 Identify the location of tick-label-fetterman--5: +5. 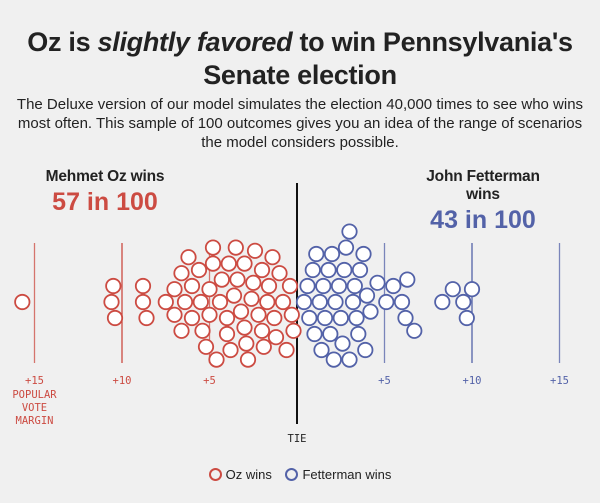
(384, 381).